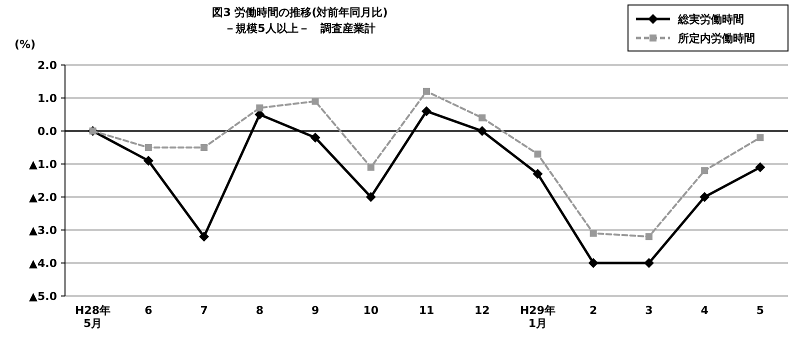 This screenshot has width=800, height=342. What do you see at coordinates (538, 317) in the screenshot?
I see `x-tick-label: H29年 1月` at bounding box center [538, 317].